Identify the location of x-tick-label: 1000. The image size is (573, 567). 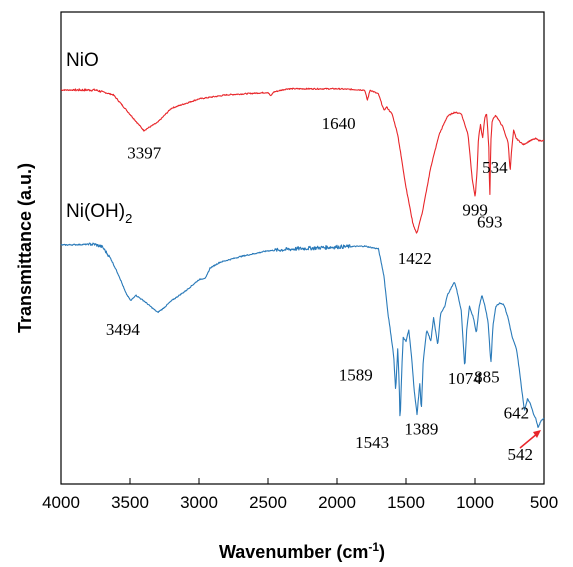
(475, 502).